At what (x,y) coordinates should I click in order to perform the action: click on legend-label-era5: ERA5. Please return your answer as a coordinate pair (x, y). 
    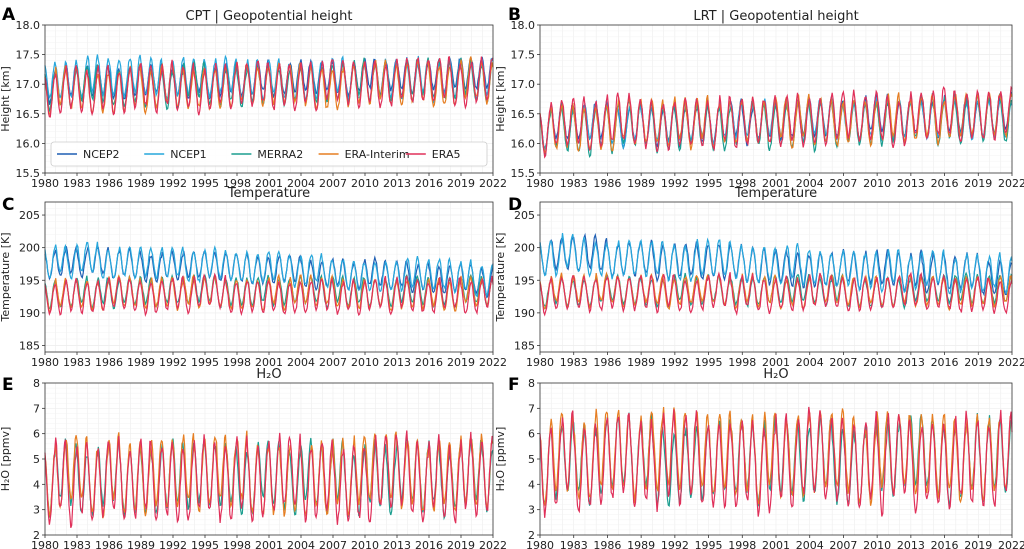
    Looking at the image, I should click on (446, 154).